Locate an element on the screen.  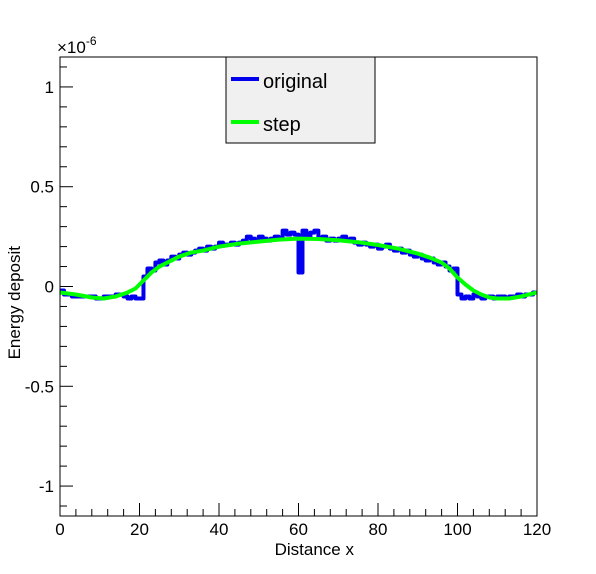
series-layer is located at coordinates (298, 264).